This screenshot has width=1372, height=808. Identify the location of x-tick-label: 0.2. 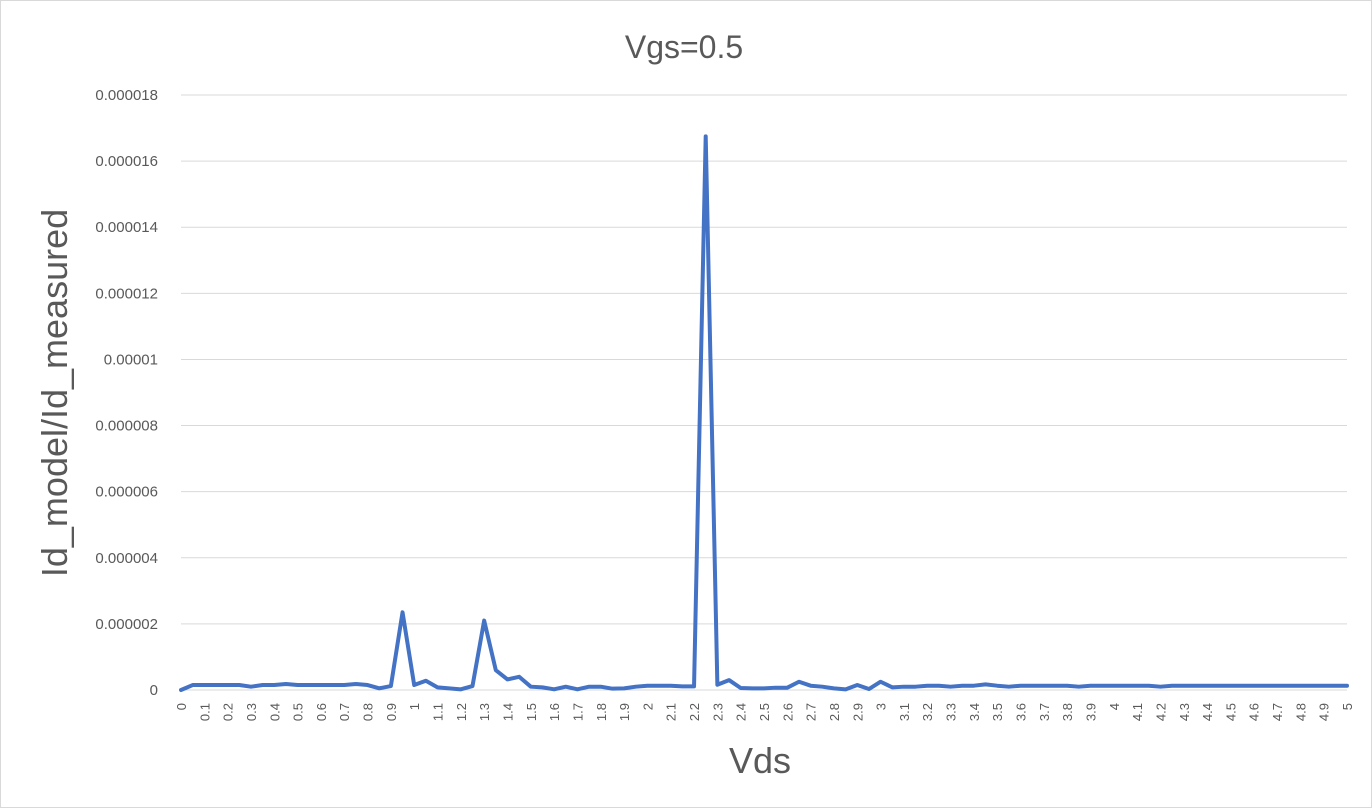
(228, 712).